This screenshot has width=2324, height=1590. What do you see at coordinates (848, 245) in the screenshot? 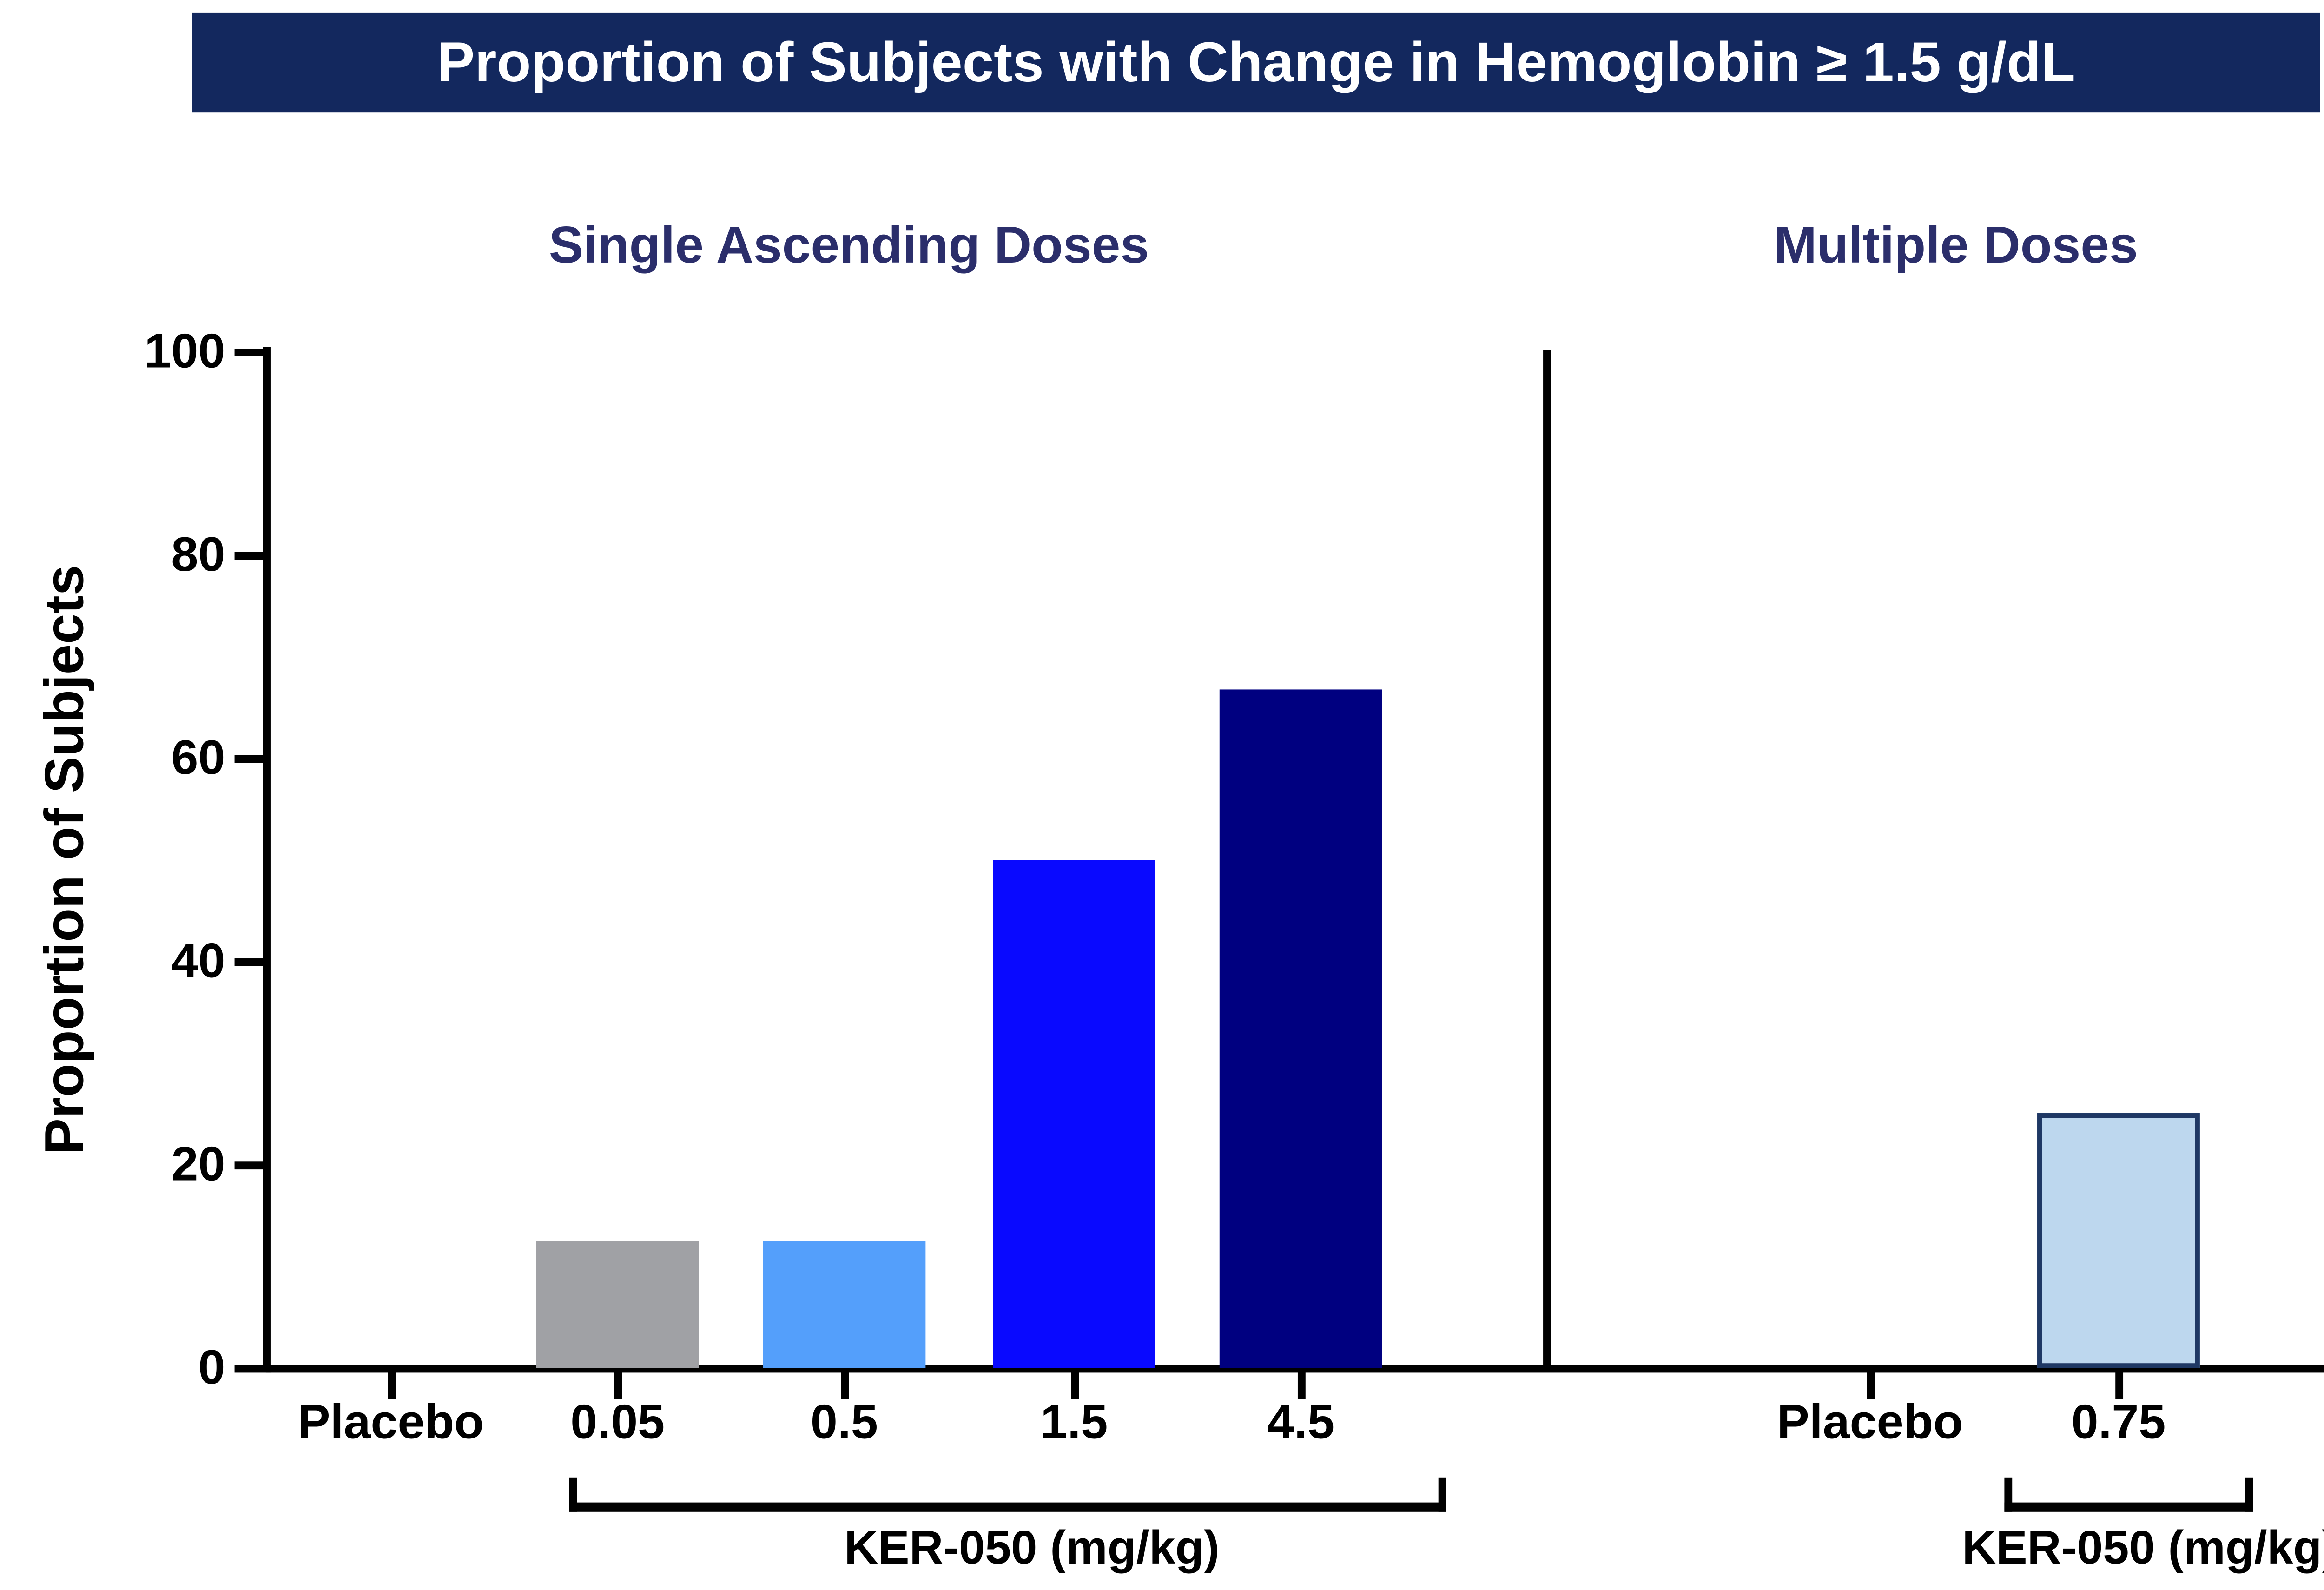
I see `heading-single-ascending-doses: Single Ascending Doses` at bounding box center [848, 245].